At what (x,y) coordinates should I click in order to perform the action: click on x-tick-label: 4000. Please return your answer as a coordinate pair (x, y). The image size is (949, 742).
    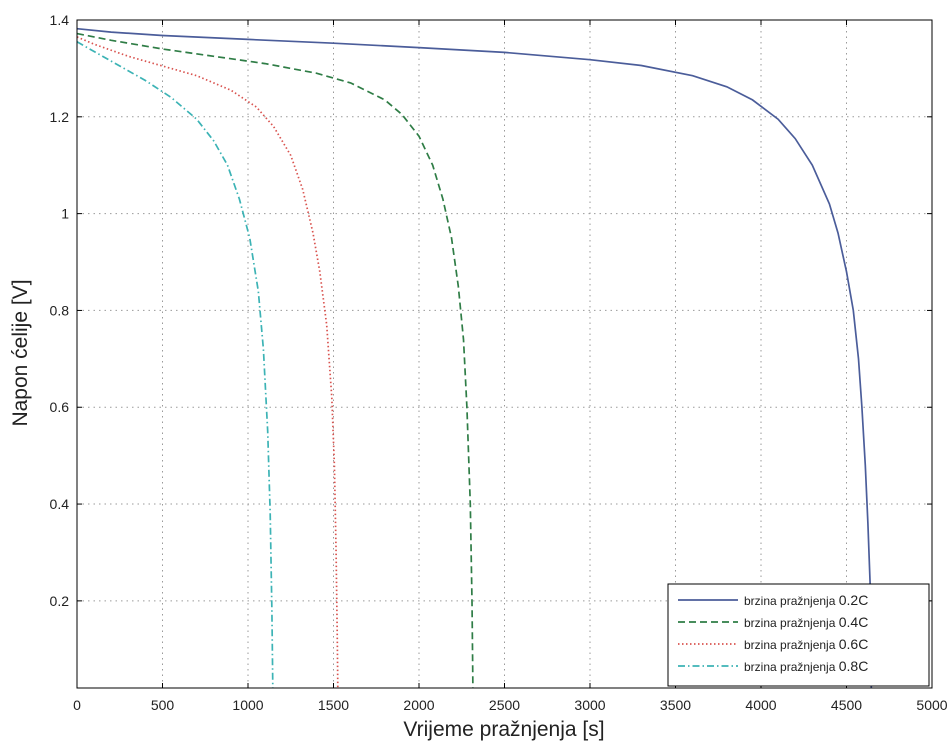
    Looking at the image, I should click on (760, 705).